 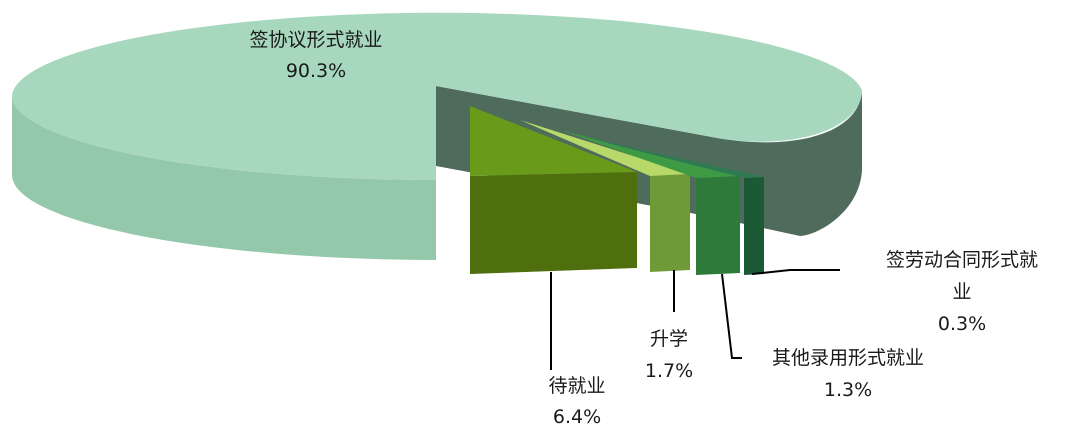 What do you see at coordinates (669, 339) in the screenshot?
I see `slice-label: 升学` at bounding box center [669, 339].